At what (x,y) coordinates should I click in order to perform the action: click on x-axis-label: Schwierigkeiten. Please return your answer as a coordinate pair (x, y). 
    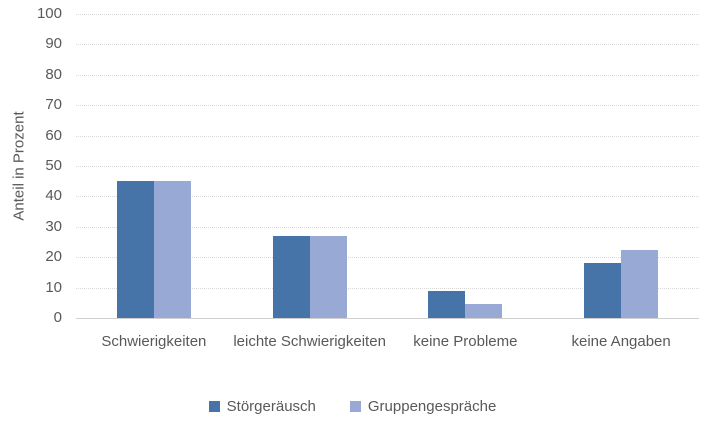
    Looking at the image, I should click on (154, 341).